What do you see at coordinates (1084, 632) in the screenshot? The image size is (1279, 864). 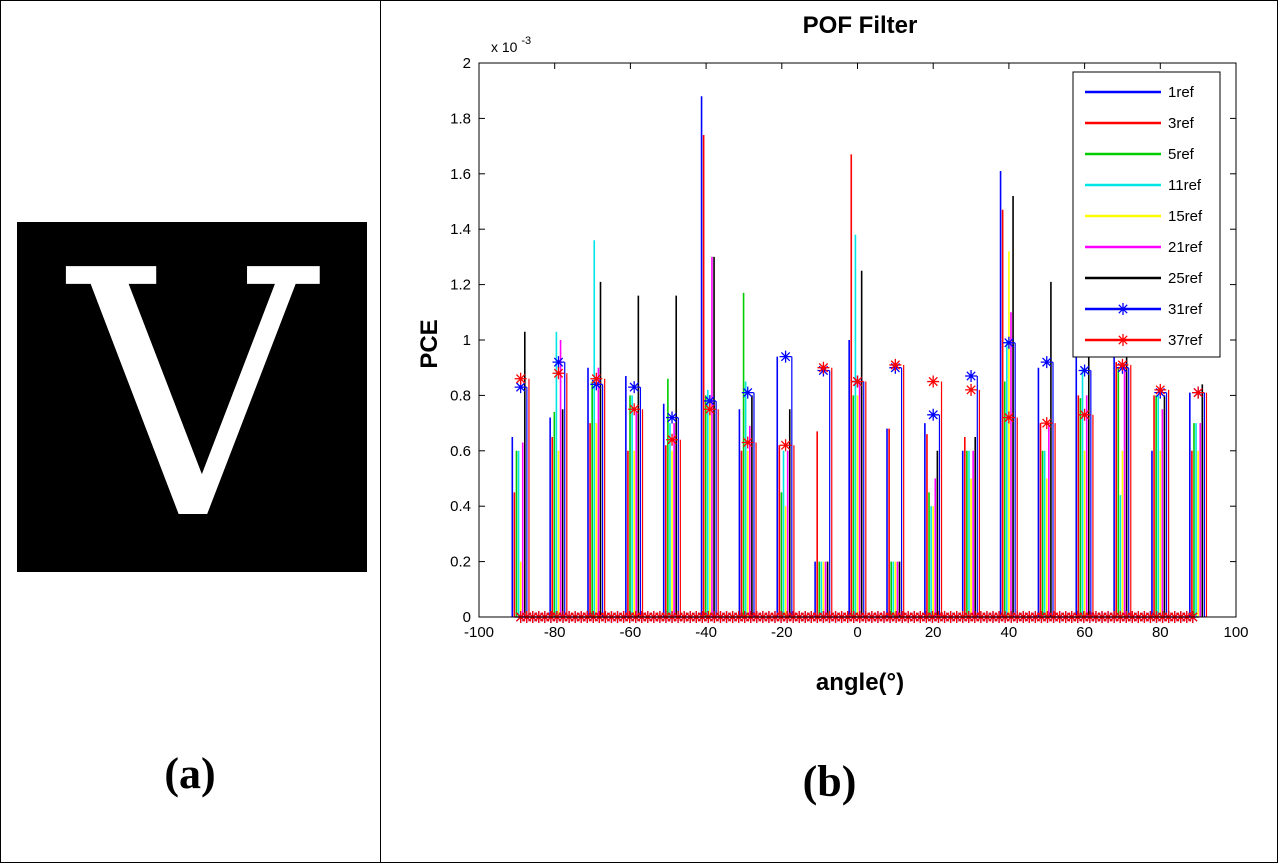 I see `x-tick-label: 60` at bounding box center [1084, 632].